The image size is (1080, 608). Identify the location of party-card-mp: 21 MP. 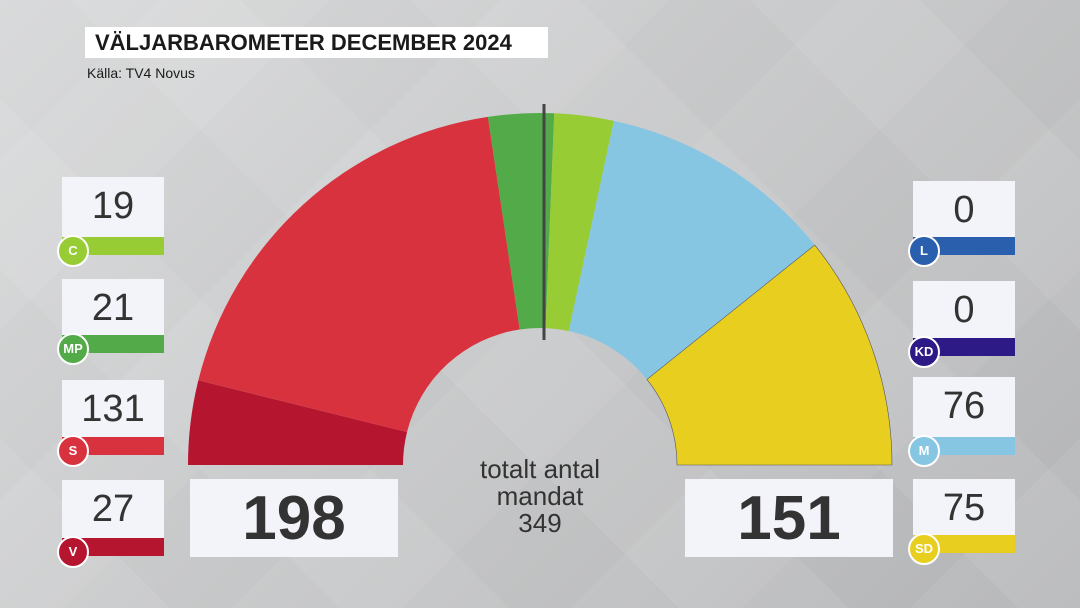
(110, 322).